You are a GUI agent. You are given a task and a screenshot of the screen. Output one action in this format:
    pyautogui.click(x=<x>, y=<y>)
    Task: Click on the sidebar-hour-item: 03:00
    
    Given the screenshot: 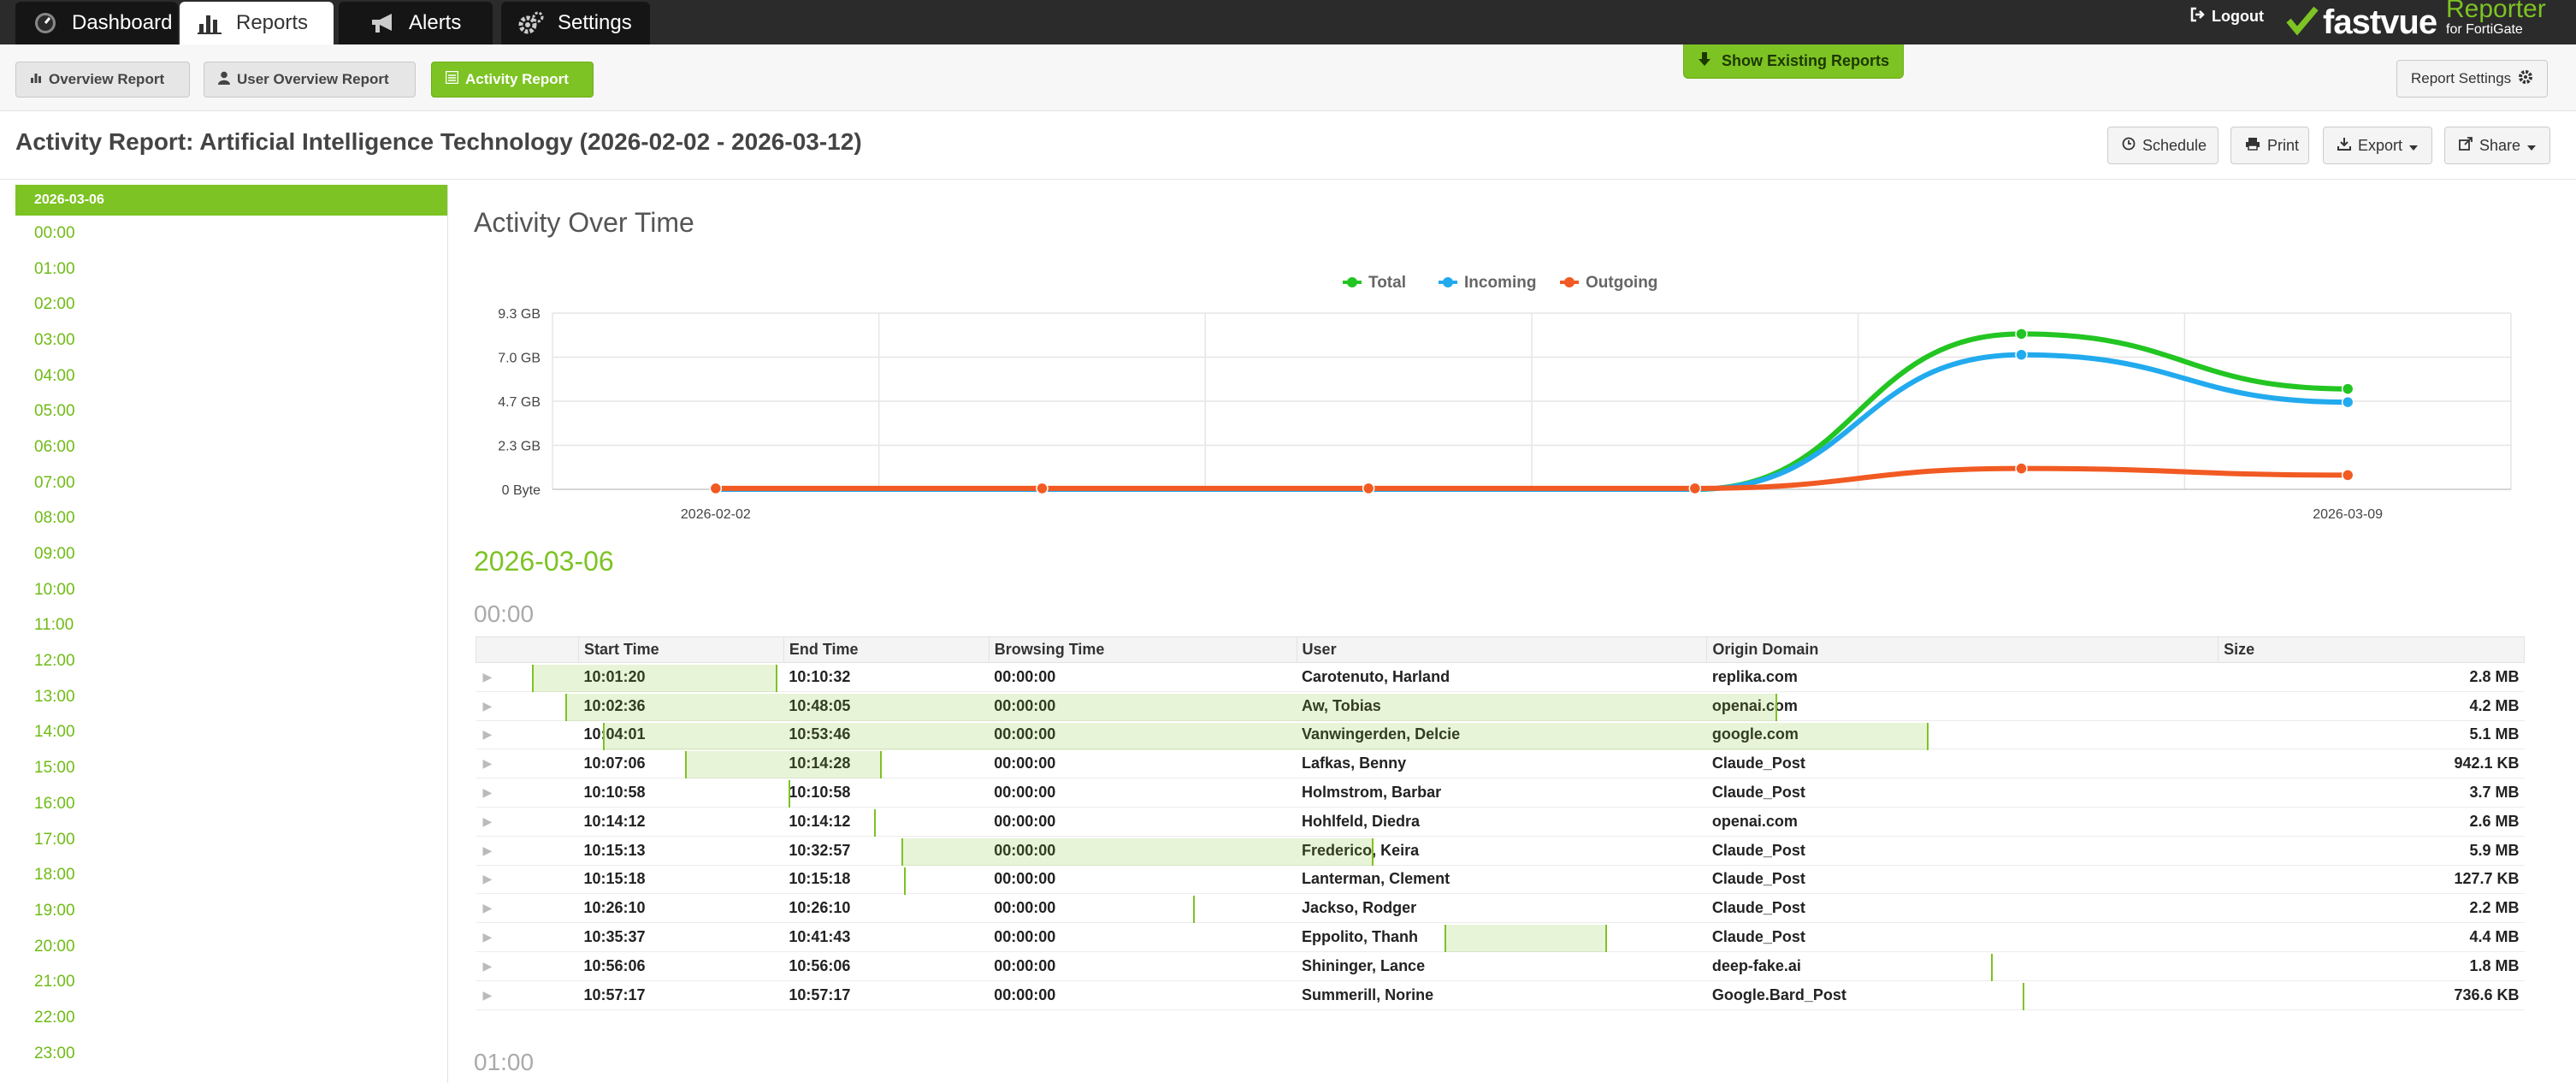 What is the action you would take?
    pyautogui.click(x=54, y=339)
    